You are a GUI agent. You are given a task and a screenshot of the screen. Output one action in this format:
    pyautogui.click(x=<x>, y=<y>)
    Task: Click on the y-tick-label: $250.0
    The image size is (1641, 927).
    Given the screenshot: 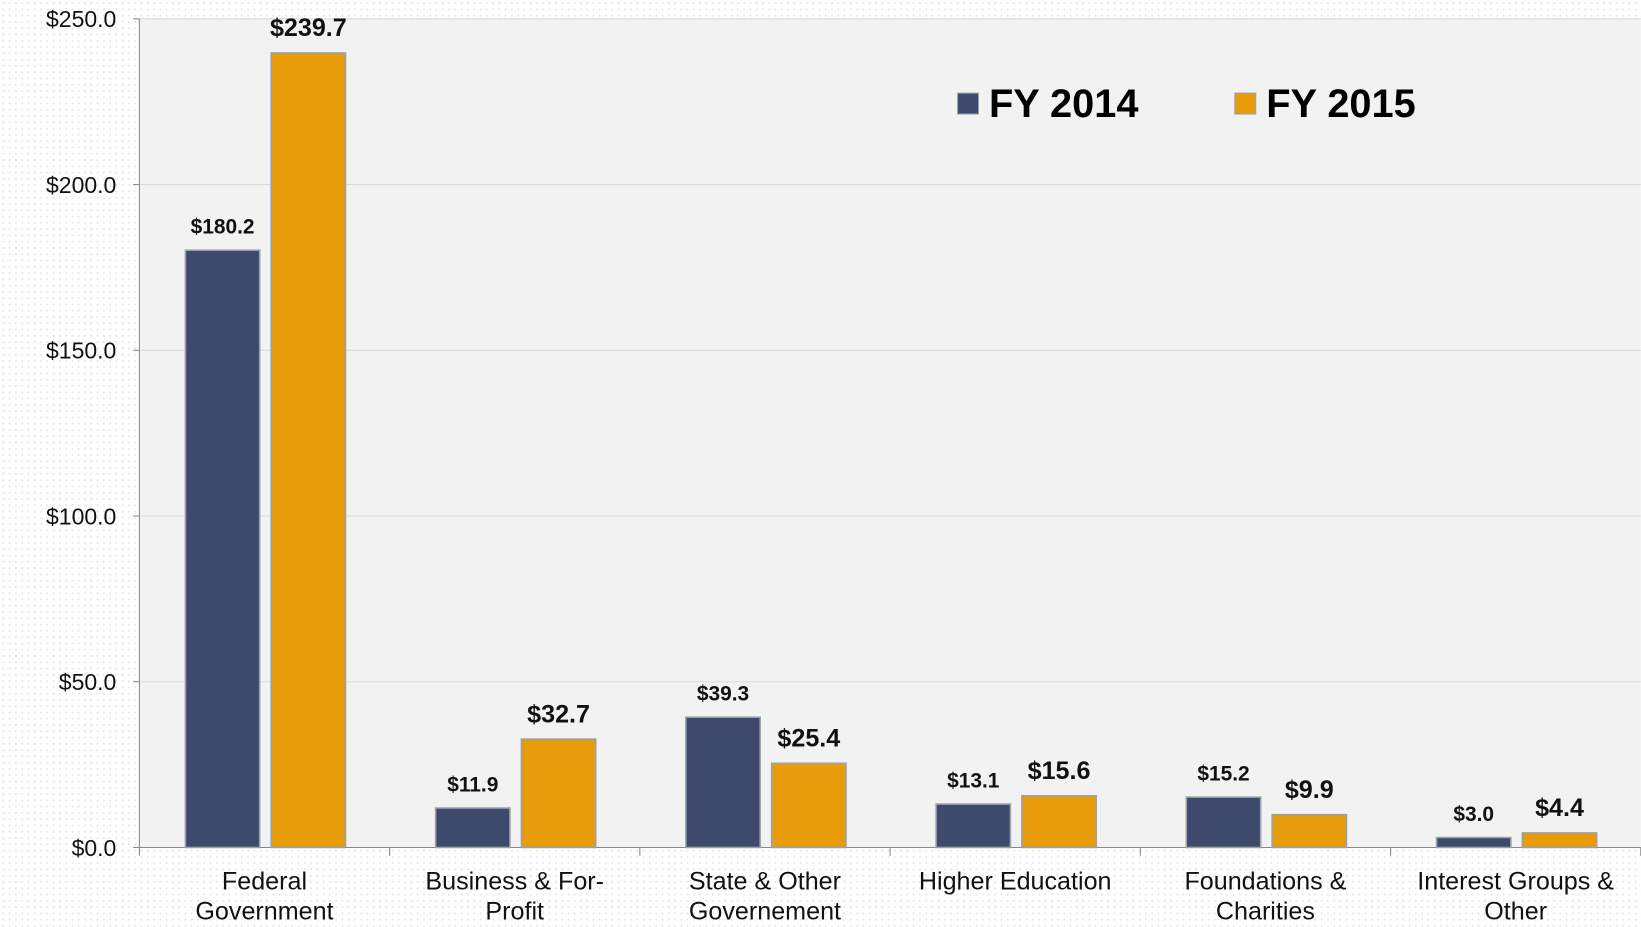 What is the action you would take?
    pyautogui.click(x=81, y=19)
    